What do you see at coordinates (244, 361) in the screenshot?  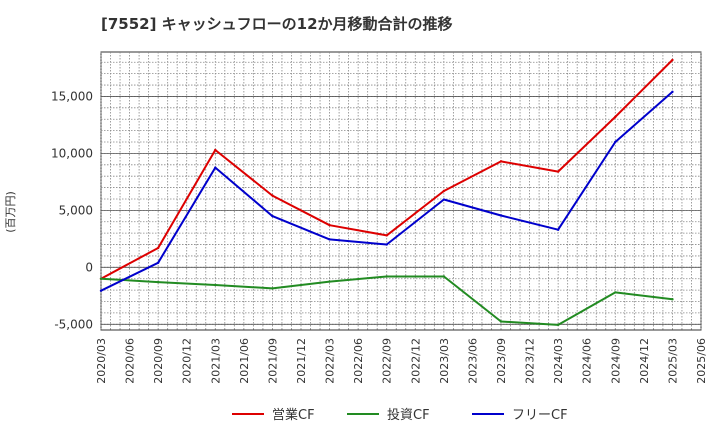 I see `x-tick-label: 2021/06` at bounding box center [244, 361].